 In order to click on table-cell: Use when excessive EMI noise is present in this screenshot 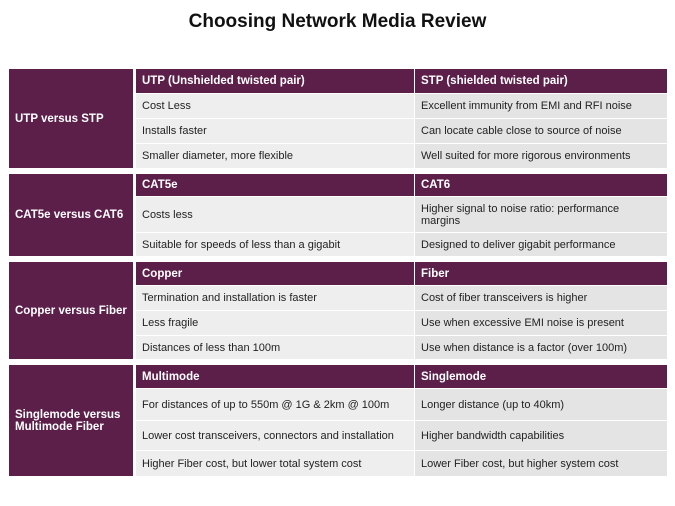, I will do `click(541, 323)`.